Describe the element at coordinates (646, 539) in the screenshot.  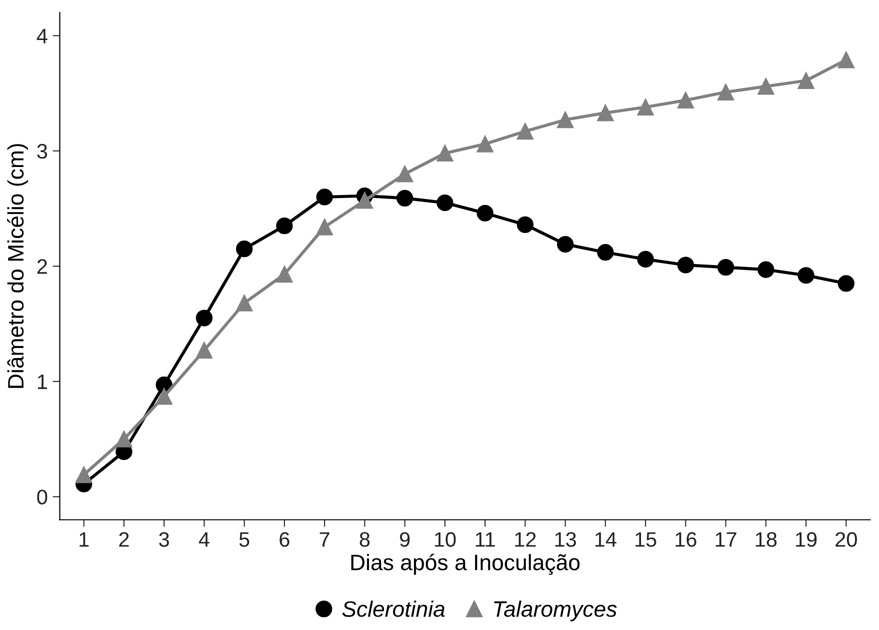
I see `x-tick-label: 15` at that location.